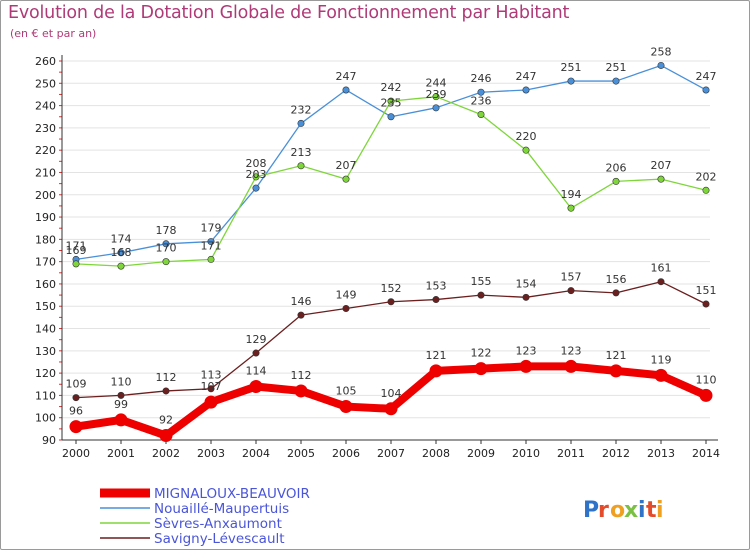  What do you see at coordinates (45, 395) in the screenshot?
I see `y-tick-label: 110` at bounding box center [45, 395].